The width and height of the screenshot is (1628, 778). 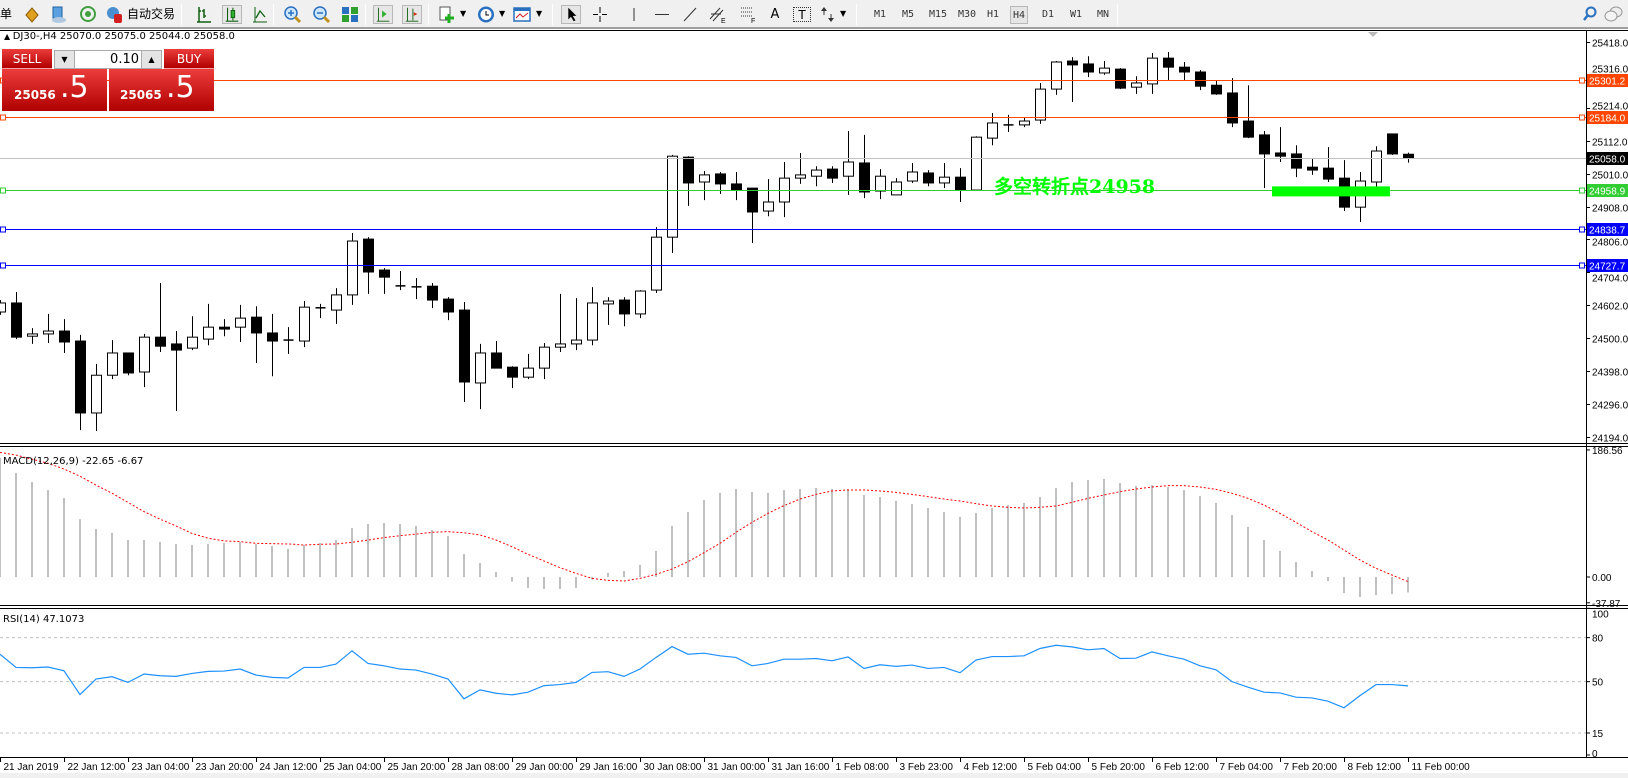 What do you see at coordinates (1614, 14) in the screenshot?
I see `chat-icon` at bounding box center [1614, 14].